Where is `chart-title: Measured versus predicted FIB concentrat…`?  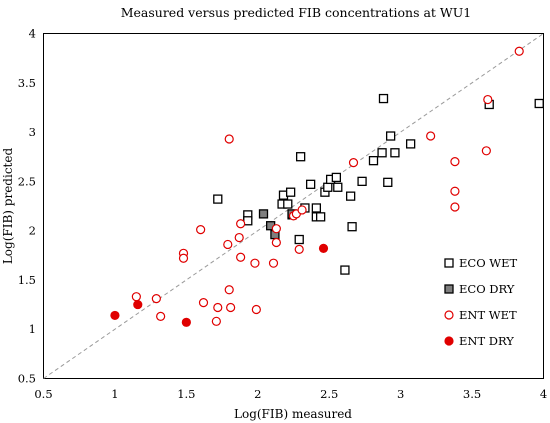
chart-title: Measured versus predicted FIB concentrat… is located at coordinates (296, 12).